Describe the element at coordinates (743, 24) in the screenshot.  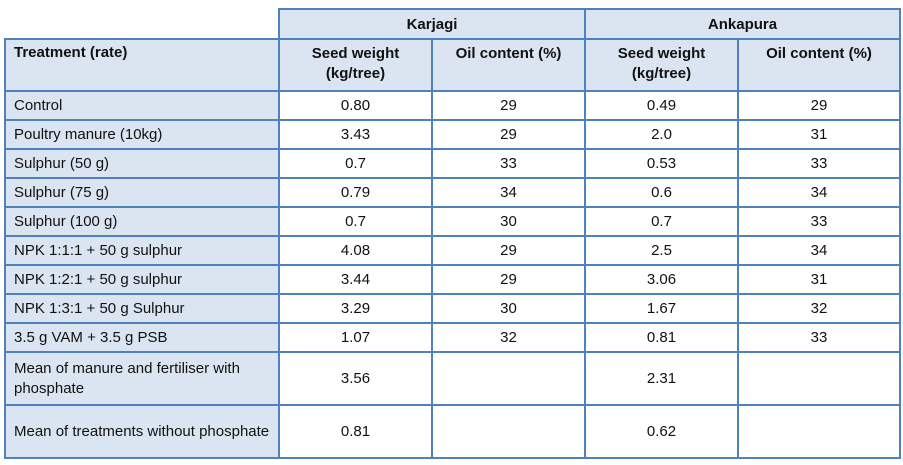
I see `column-group-ankapura: Ankapura` at that location.